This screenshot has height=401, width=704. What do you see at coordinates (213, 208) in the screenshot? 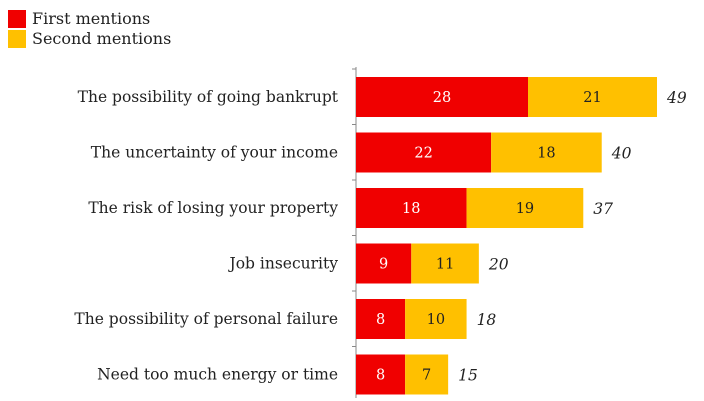
I see `category-label: The risk of losing your property` at bounding box center [213, 208].